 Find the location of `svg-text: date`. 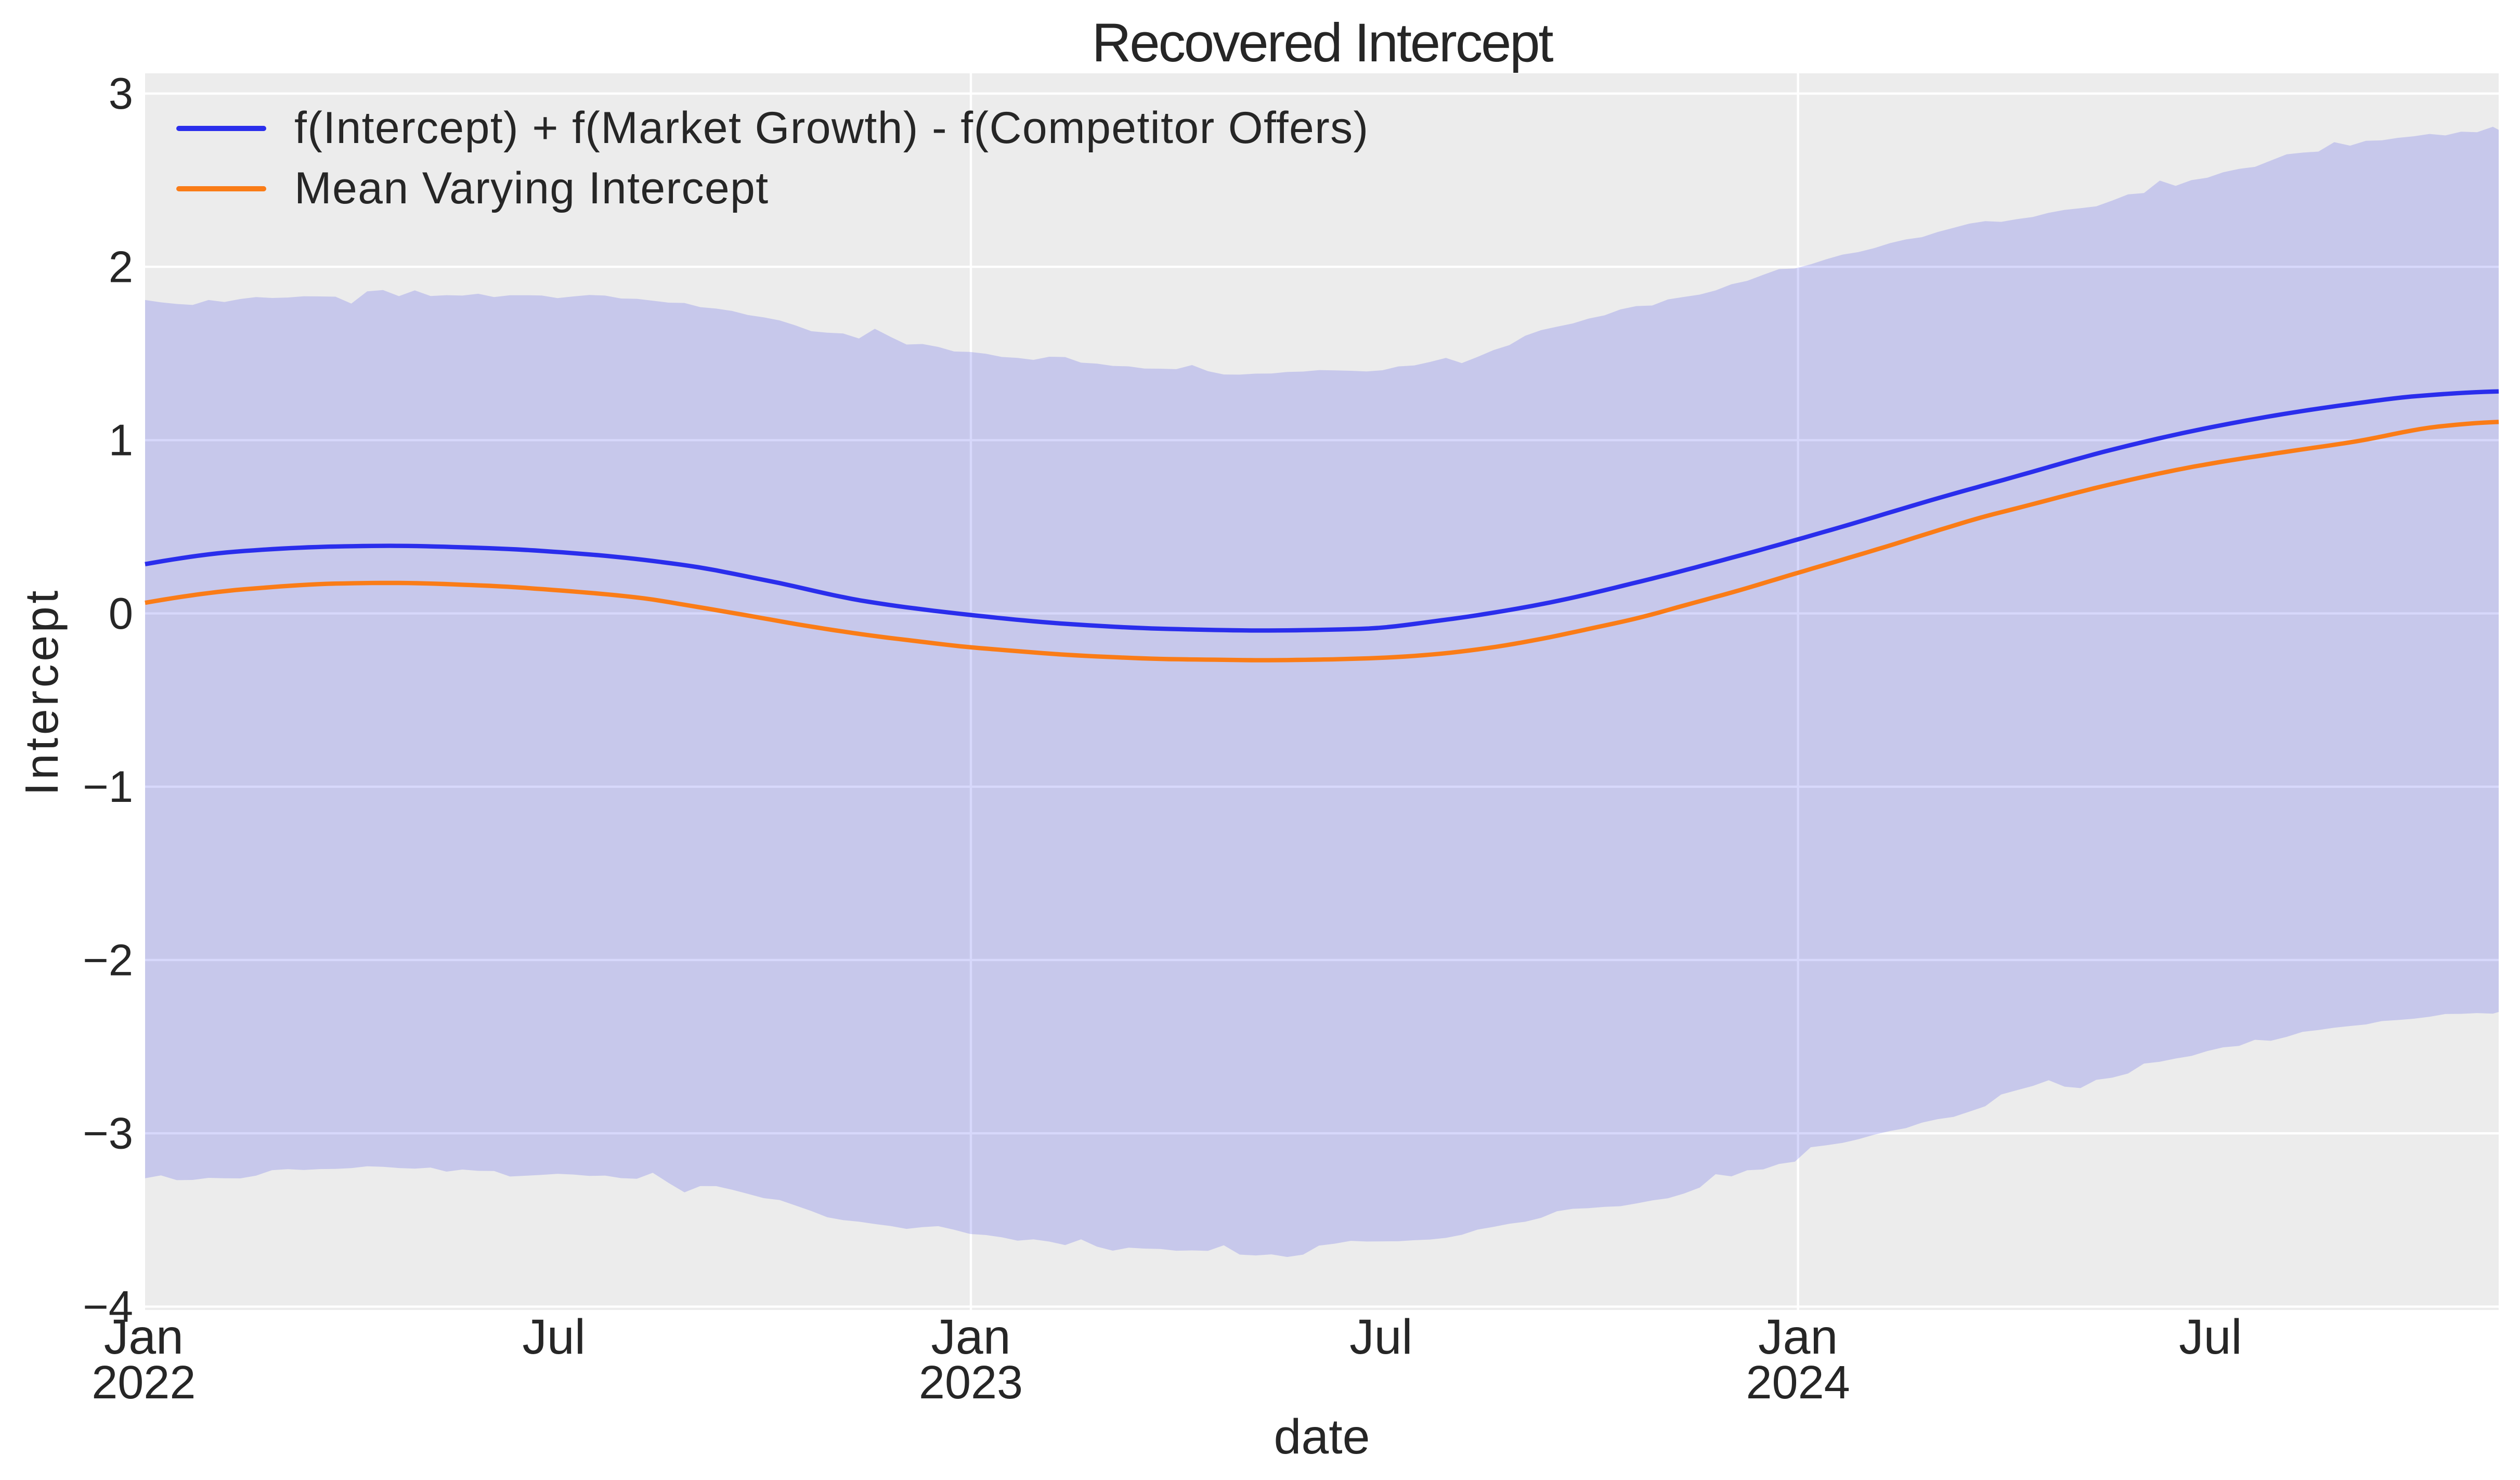

svg-text: date is located at coordinates (1322, 1436).